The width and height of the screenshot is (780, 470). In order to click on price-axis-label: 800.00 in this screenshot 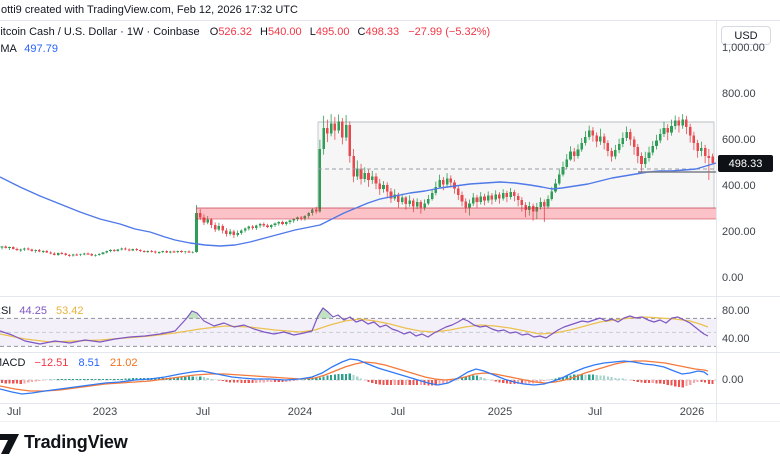, I will do `click(739, 93)`.